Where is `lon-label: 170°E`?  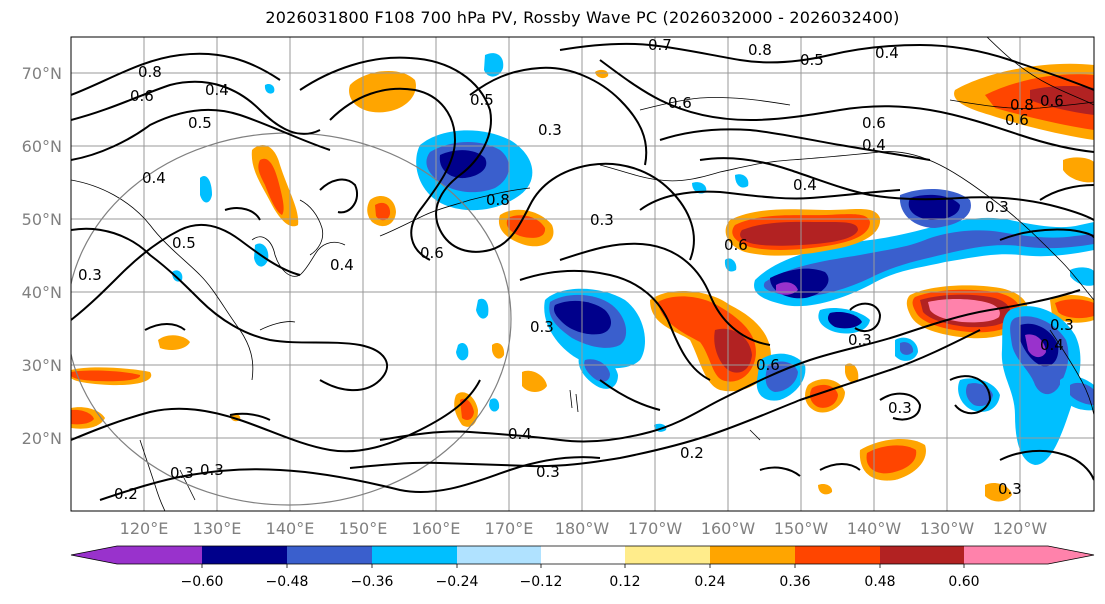 lon-label: 170°E is located at coordinates (509, 528).